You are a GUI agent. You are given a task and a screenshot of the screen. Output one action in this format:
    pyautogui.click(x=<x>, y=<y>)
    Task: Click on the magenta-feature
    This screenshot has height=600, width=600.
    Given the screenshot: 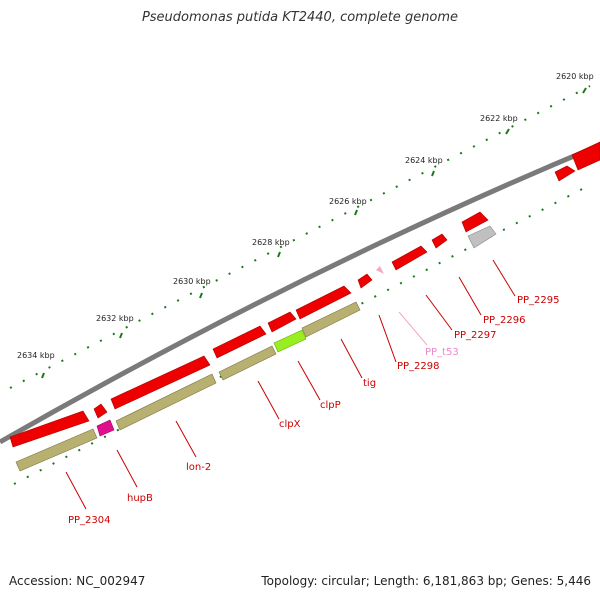 What is the action you would take?
    pyautogui.click(x=105, y=428)
    